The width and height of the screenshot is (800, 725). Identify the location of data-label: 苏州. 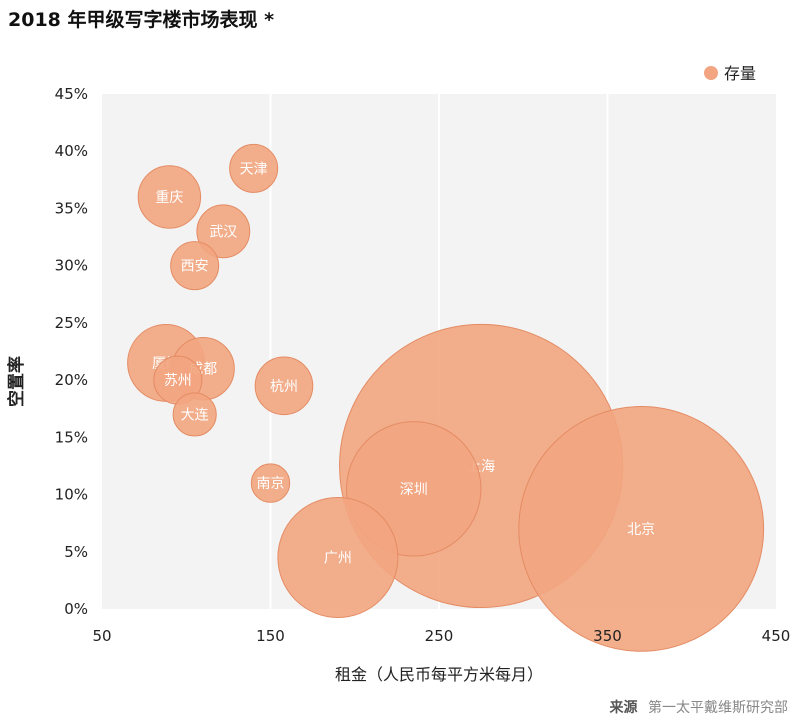
(178, 381).